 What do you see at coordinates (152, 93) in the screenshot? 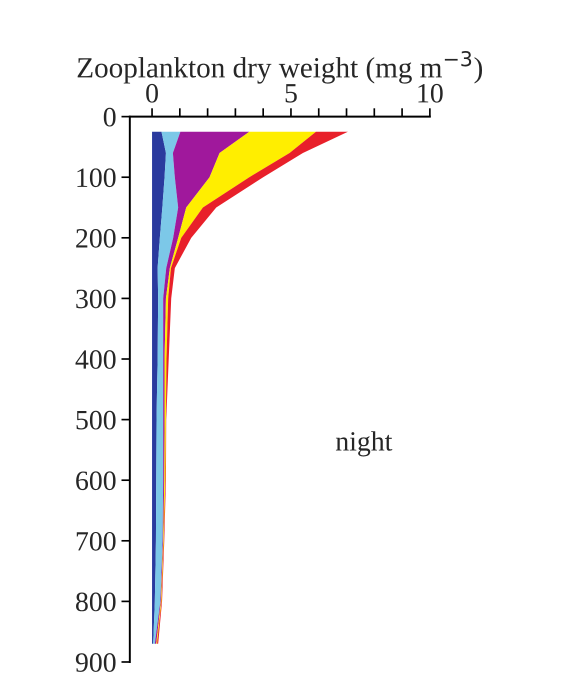
I see `x-tick-label: 0` at bounding box center [152, 93].